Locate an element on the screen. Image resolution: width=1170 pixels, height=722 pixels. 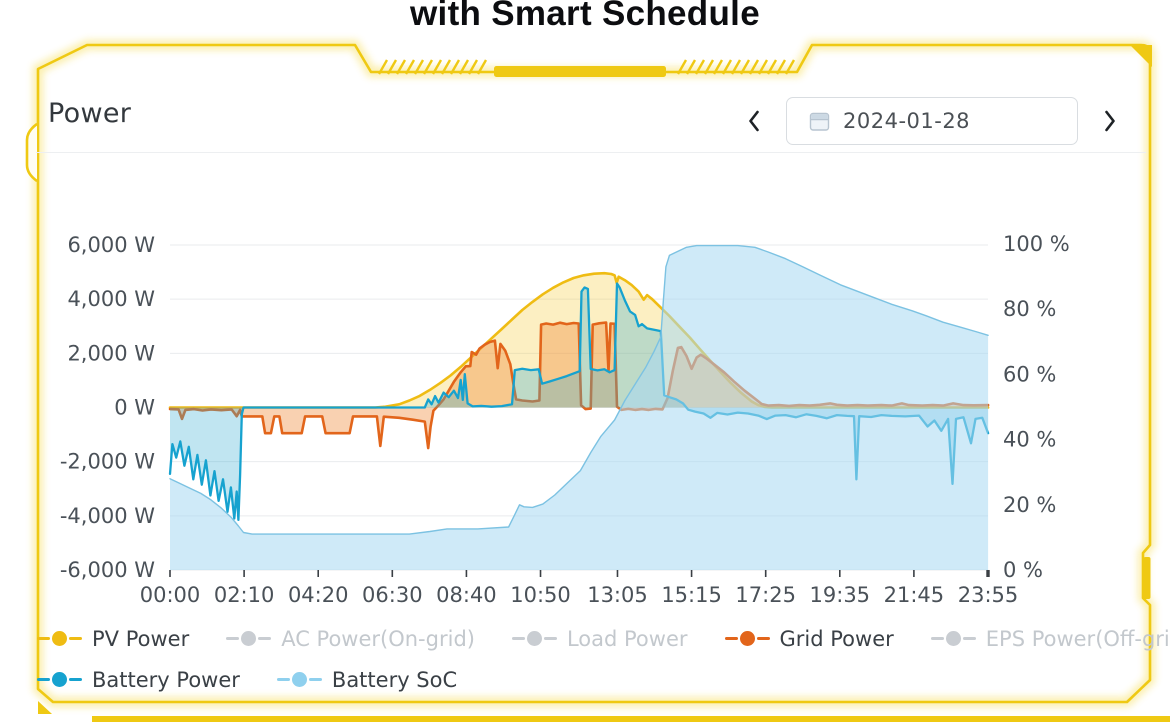
x-axis-label: 10:50 is located at coordinates (540, 595).